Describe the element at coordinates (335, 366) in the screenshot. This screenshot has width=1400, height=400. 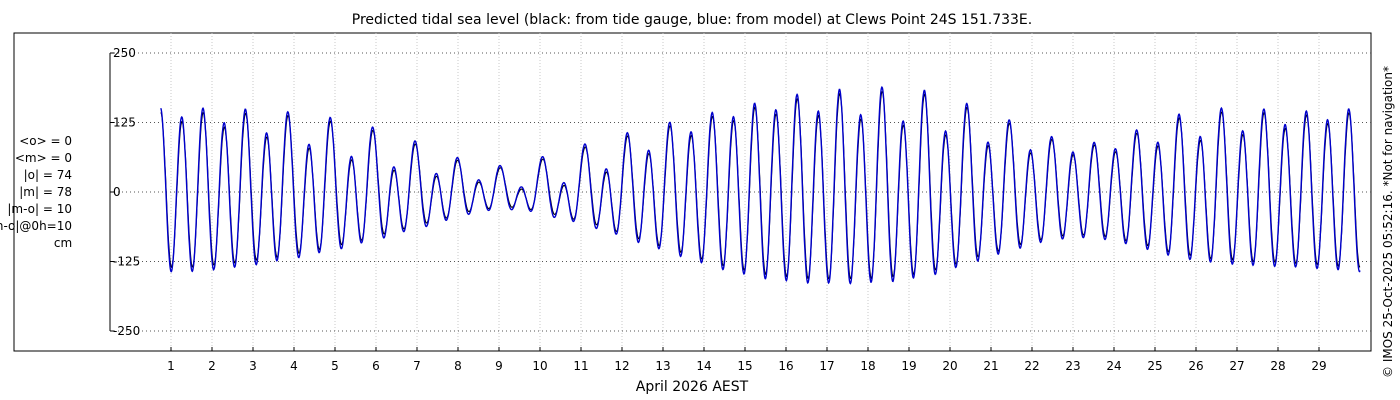
I see `x-tick-label: 5` at that location.